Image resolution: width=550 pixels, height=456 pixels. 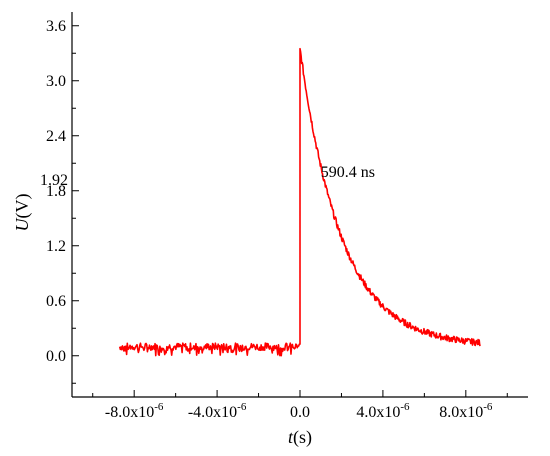 I want to click on x-tick-mantissa: -4.0x10, so click(x=212, y=412).